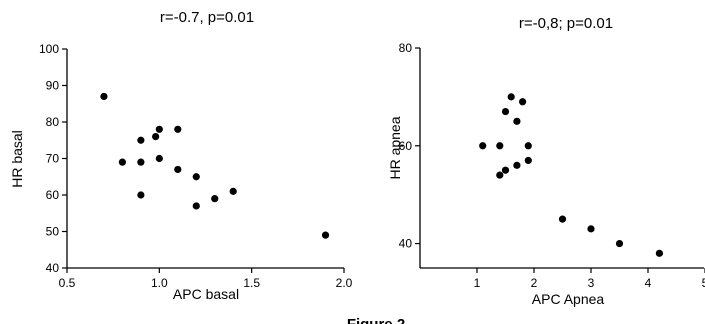 Image resolution: width=705 pixels, height=324 pixels. I want to click on left-chart-title: r=-0.7, p=0.01, so click(207, 17).